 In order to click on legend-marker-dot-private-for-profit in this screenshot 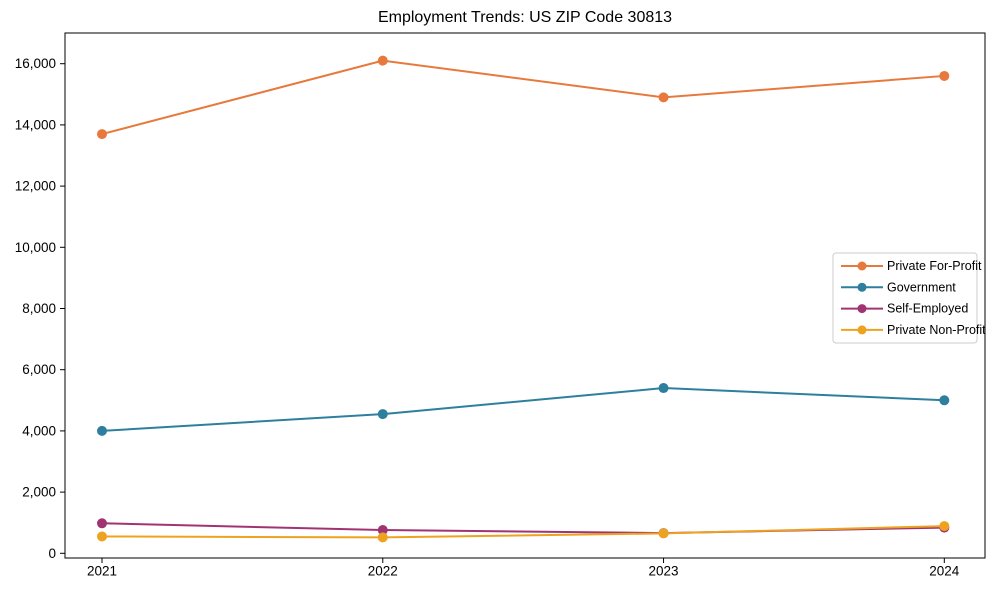, I will do `click(862, 266)`.